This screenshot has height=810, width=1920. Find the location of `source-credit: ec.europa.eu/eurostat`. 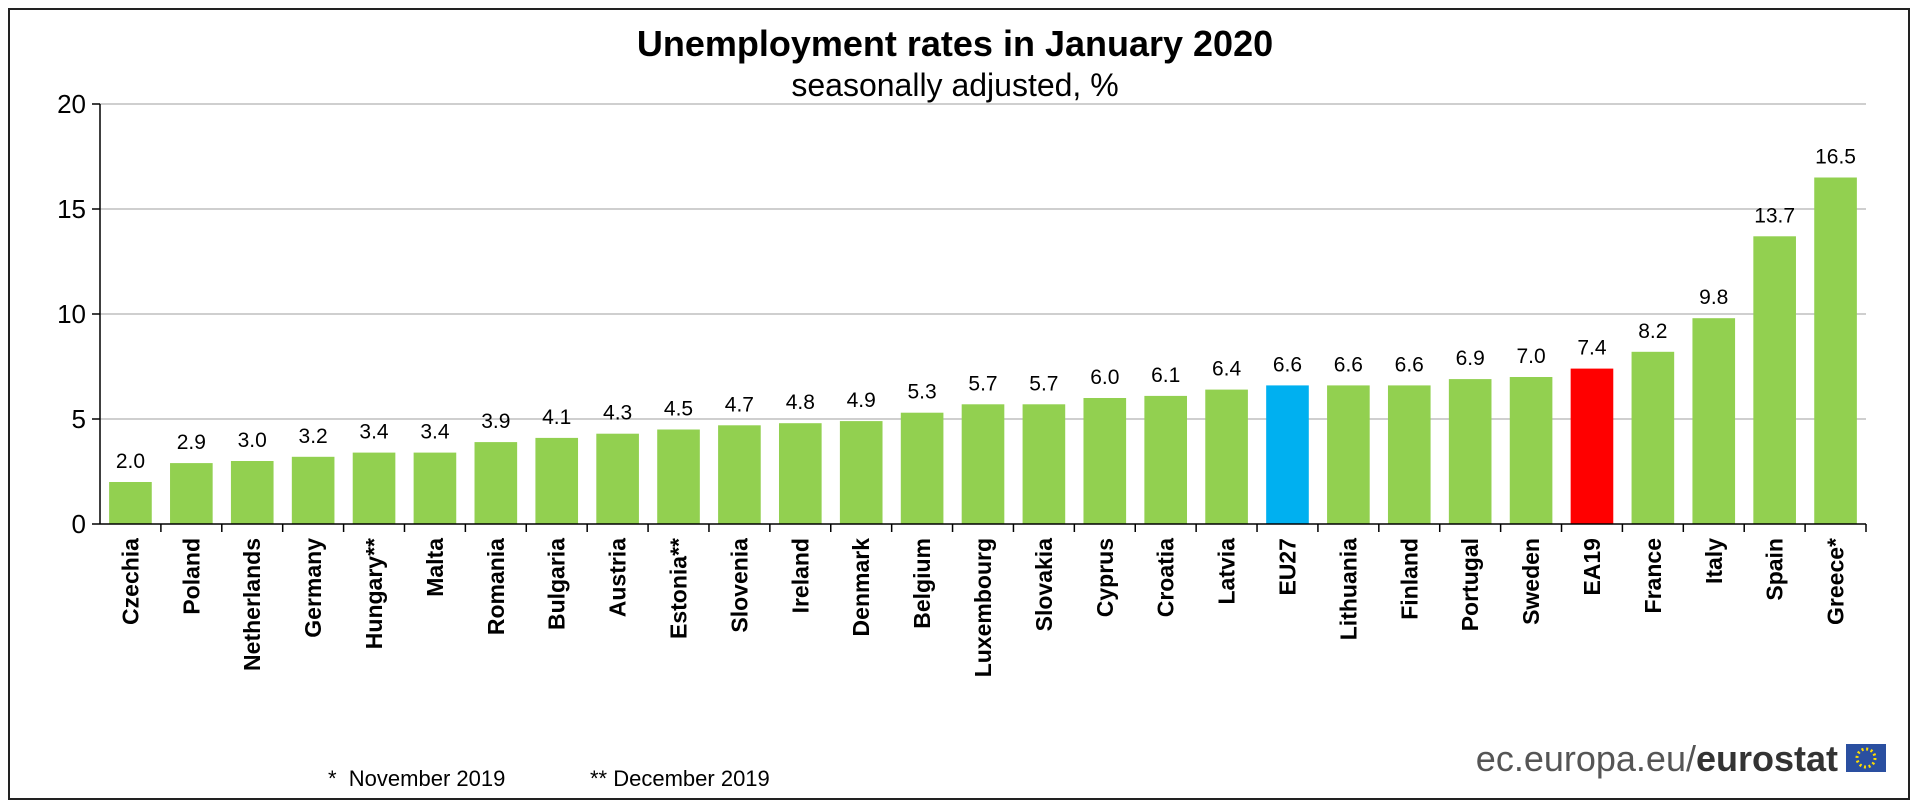

source-credit: ec.europa.eu/eurostat is located at coordinates (1681, 758).